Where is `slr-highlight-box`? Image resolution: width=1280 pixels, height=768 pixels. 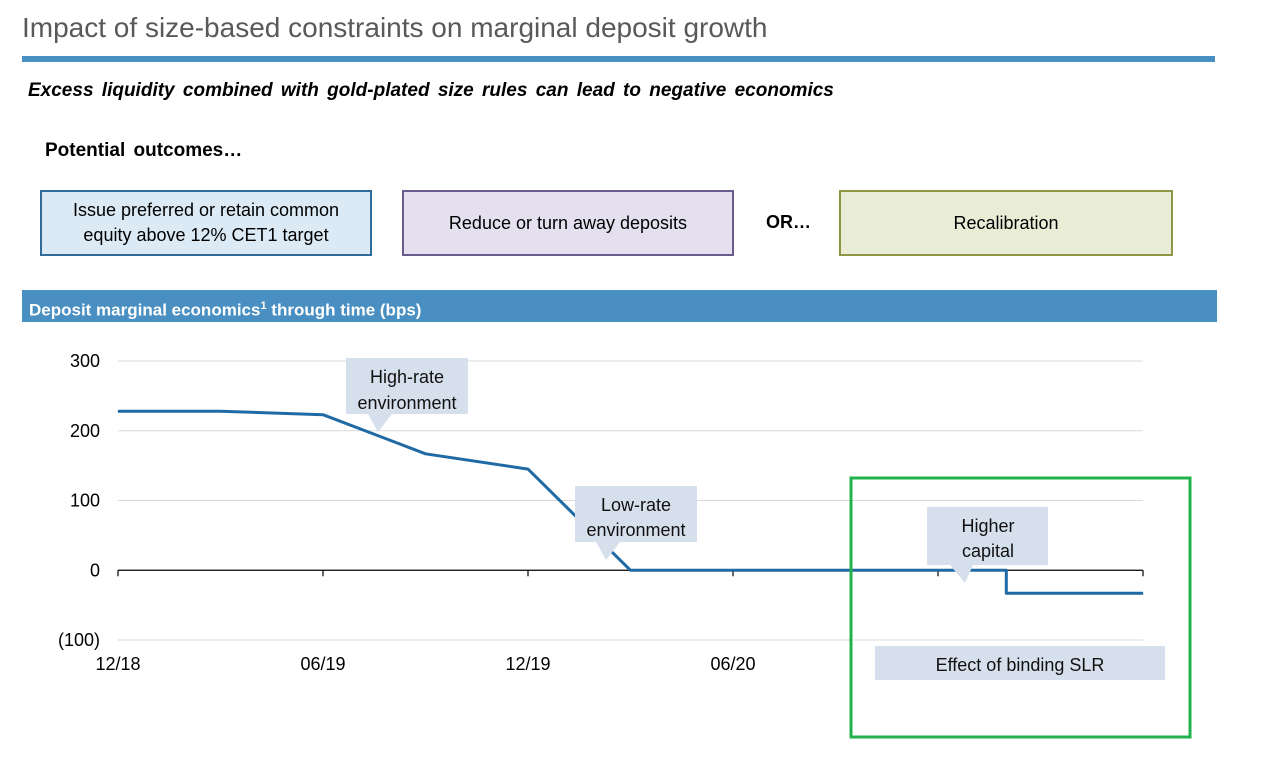 slr-highlight-box is located at coordinates (1020, 607).